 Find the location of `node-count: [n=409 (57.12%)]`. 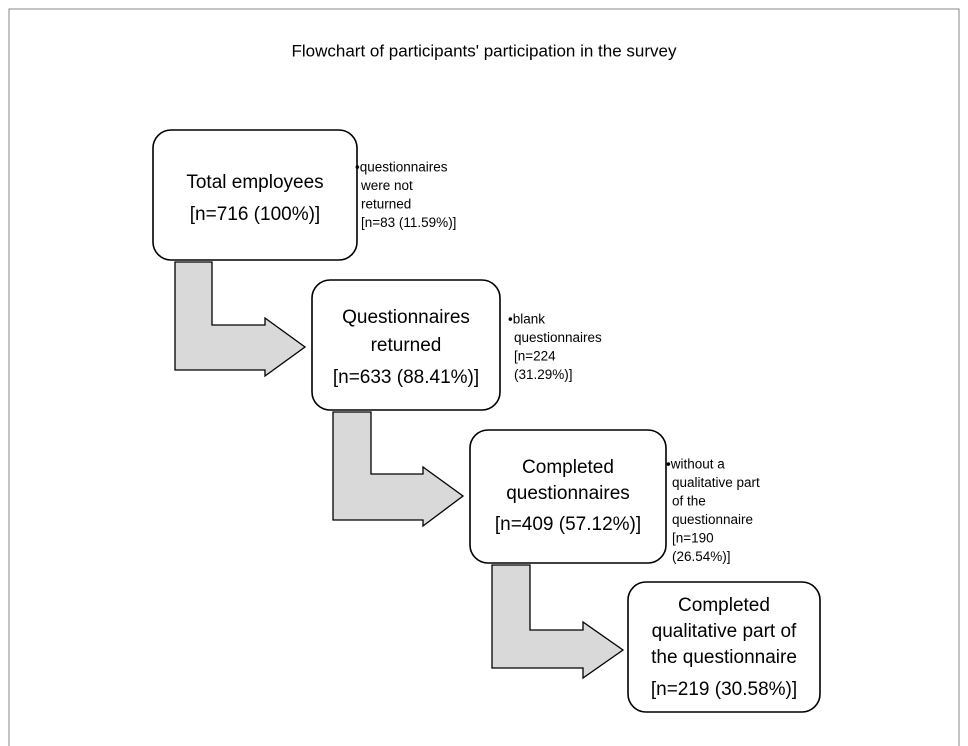

node-count: [n=409 (57.12%)] is located at coordinates (568, 524).